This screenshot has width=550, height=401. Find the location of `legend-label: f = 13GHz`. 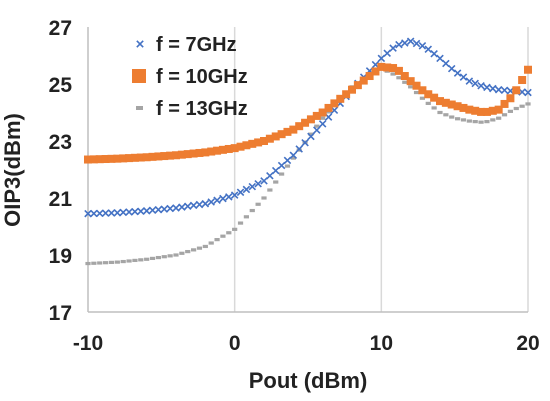

legend-label: f = 13GHz is located at coordinates (202, 109).